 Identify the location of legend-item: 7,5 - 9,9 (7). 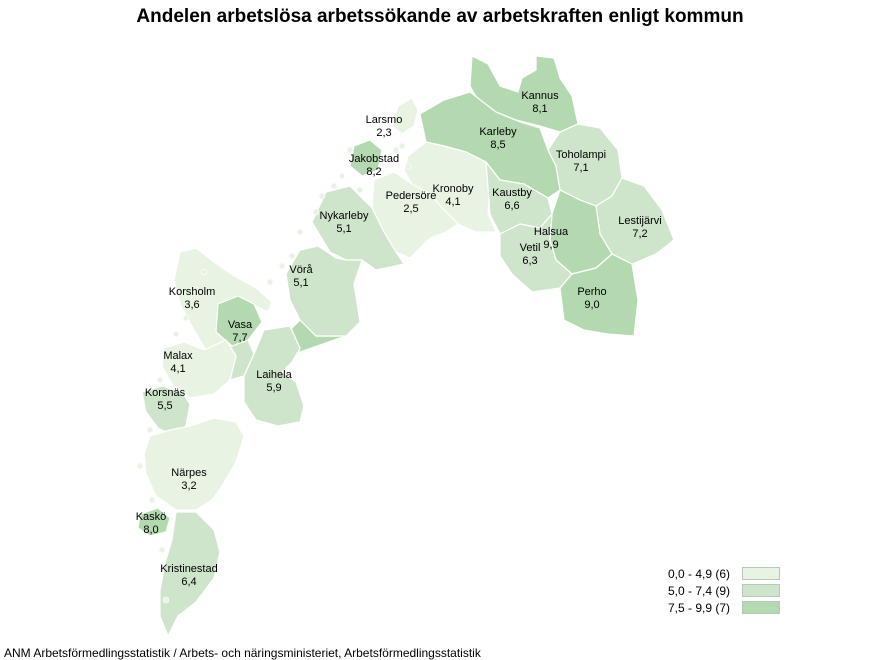
(724, 607).